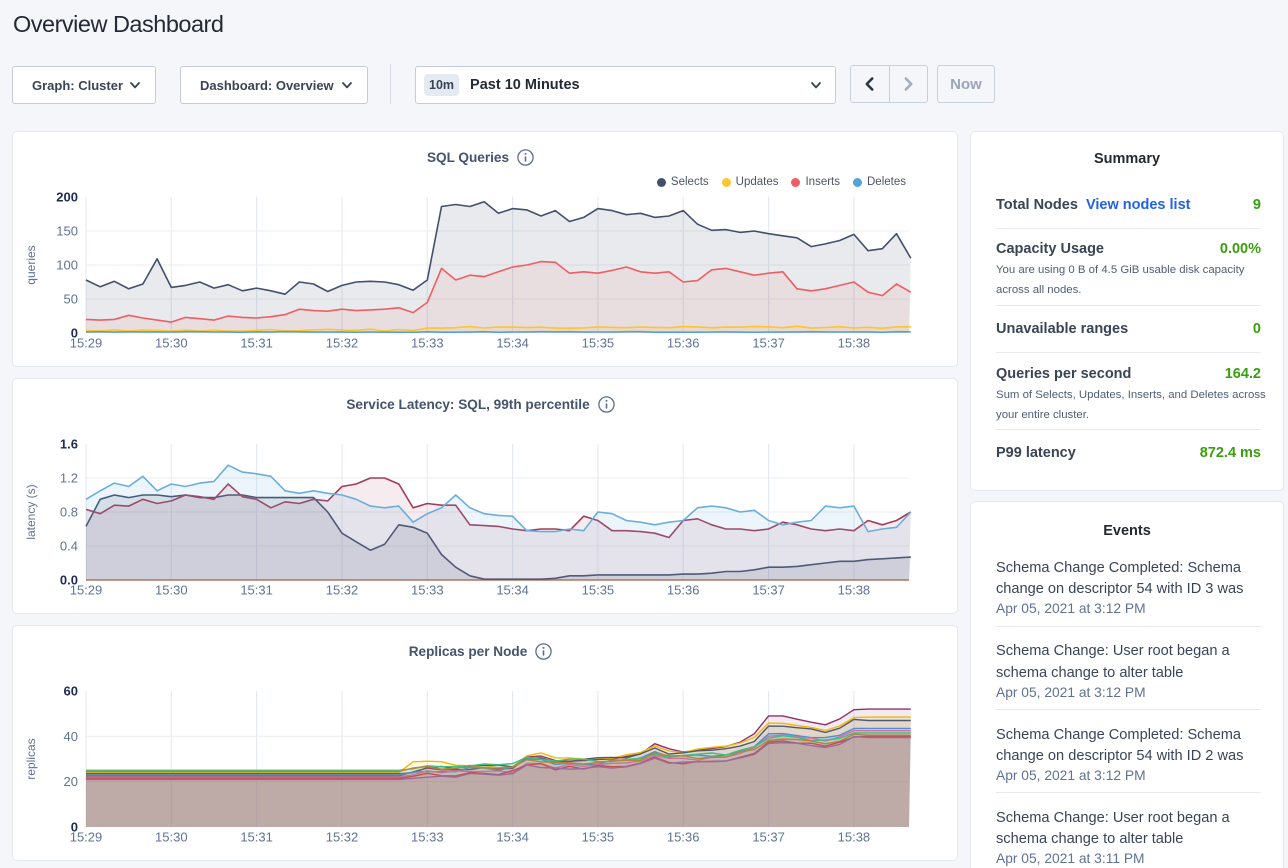 Image resolution: width=1288 pixels, height=868 pixels. Describe the element at coordinates (67, 265) in the screenshot. I see `svg-text: 100` at that location.